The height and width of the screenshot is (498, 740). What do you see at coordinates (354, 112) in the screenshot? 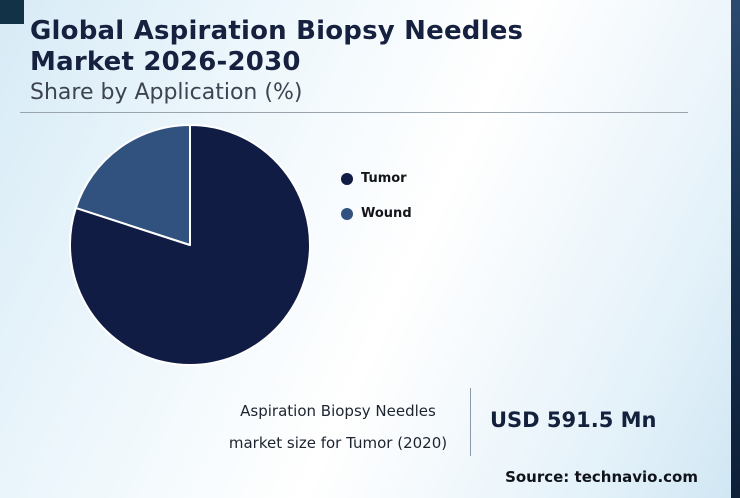
I see `header-divider-line` at bounding box center [354, 112].